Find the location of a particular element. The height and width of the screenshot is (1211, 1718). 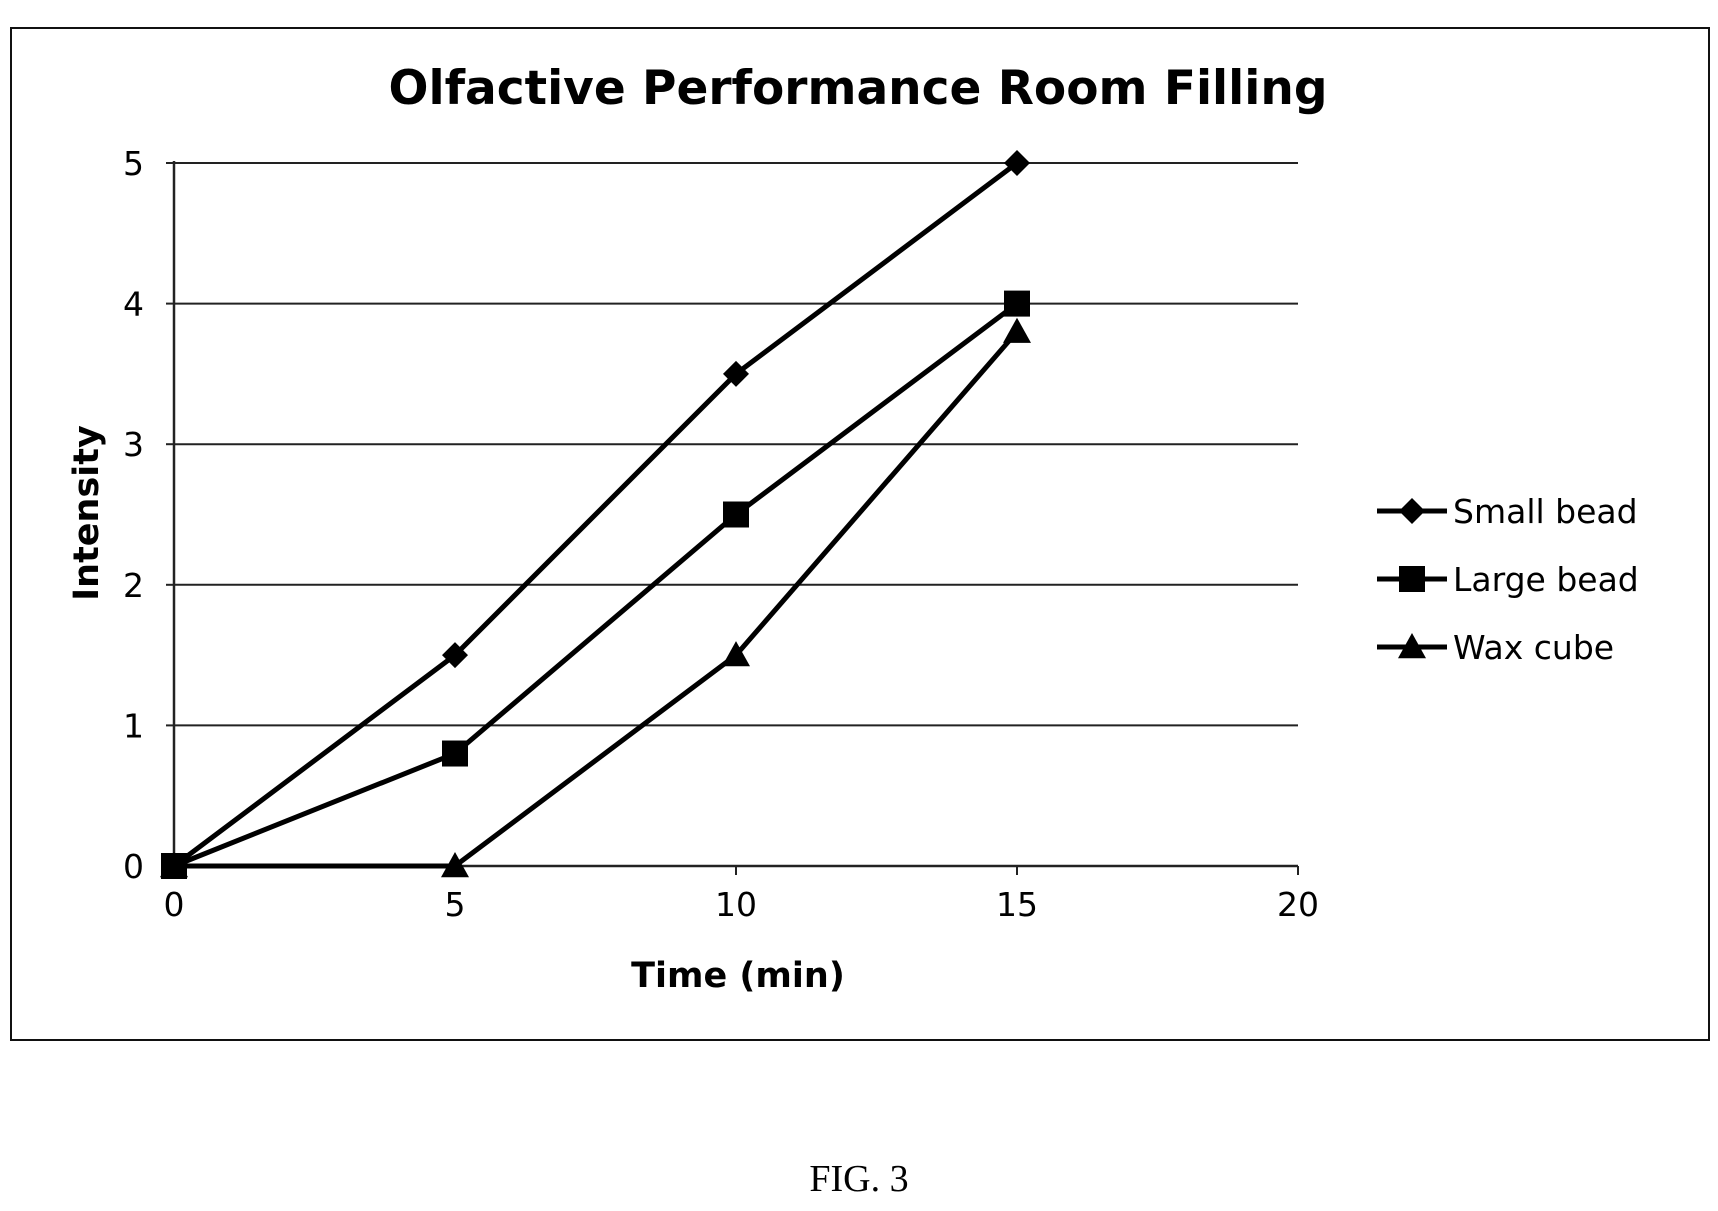

y-axis-title: Intensity is located at coordinates (87, 513).